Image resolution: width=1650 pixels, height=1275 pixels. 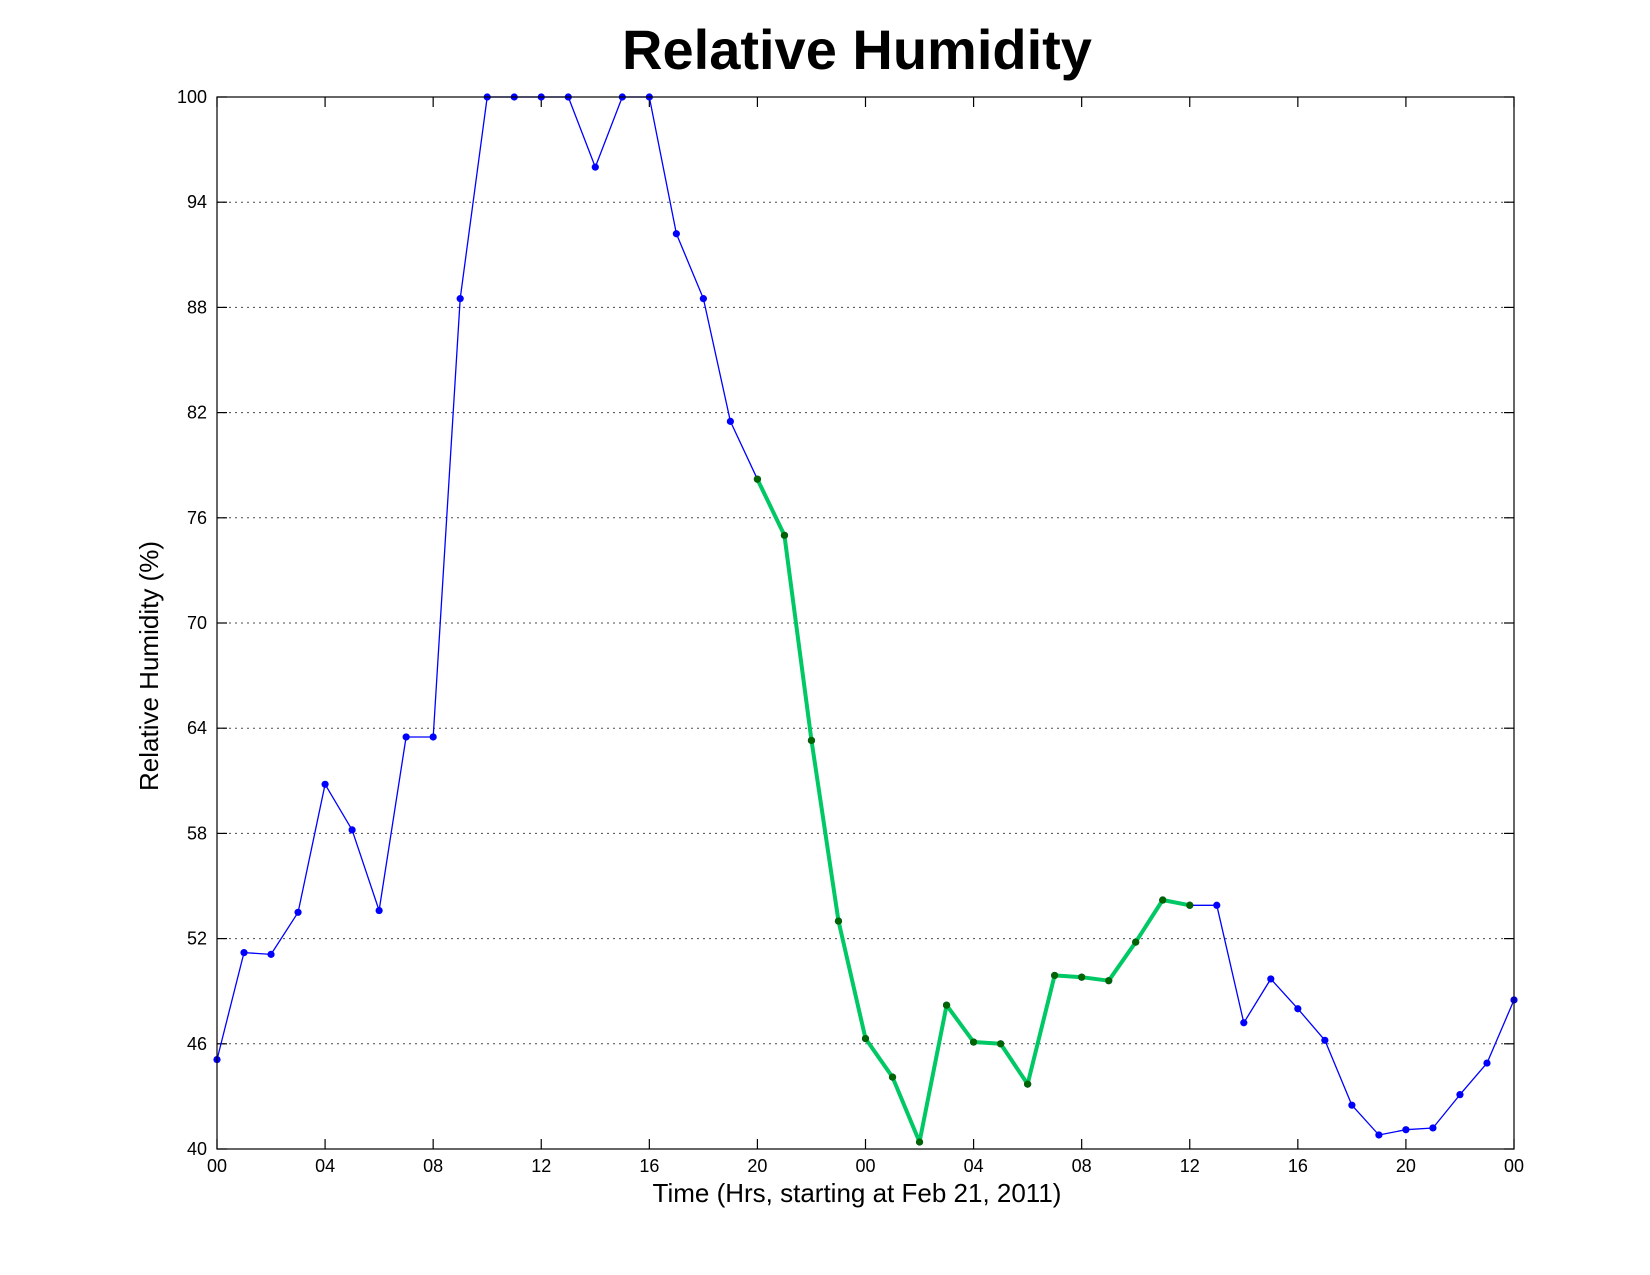 I want to click on chart-title: Relative Humidity, so click(x=857, y=49).